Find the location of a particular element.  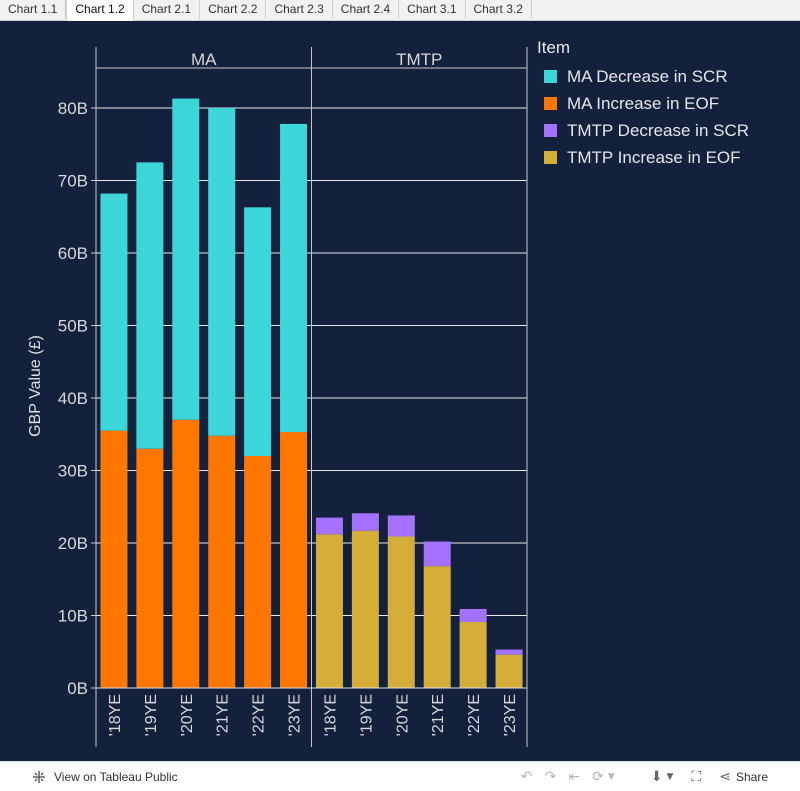

share-button: ⋖ Share is located at coordinates (743, 777).